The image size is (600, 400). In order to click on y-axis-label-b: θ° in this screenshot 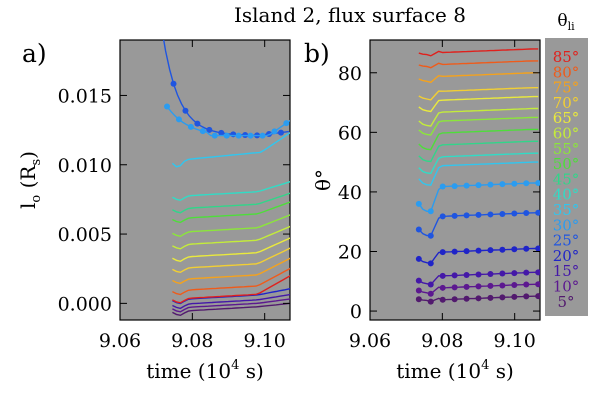, I will do `click(323, 180)`.